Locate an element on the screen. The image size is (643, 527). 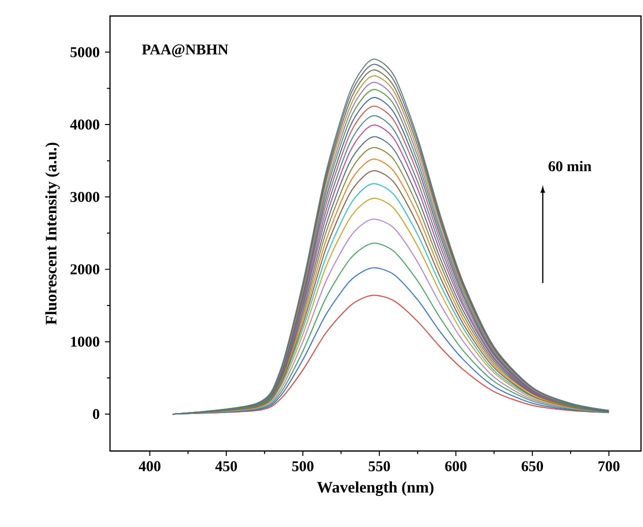
x-tick-label: 450 is located at coordinates (226, 466).